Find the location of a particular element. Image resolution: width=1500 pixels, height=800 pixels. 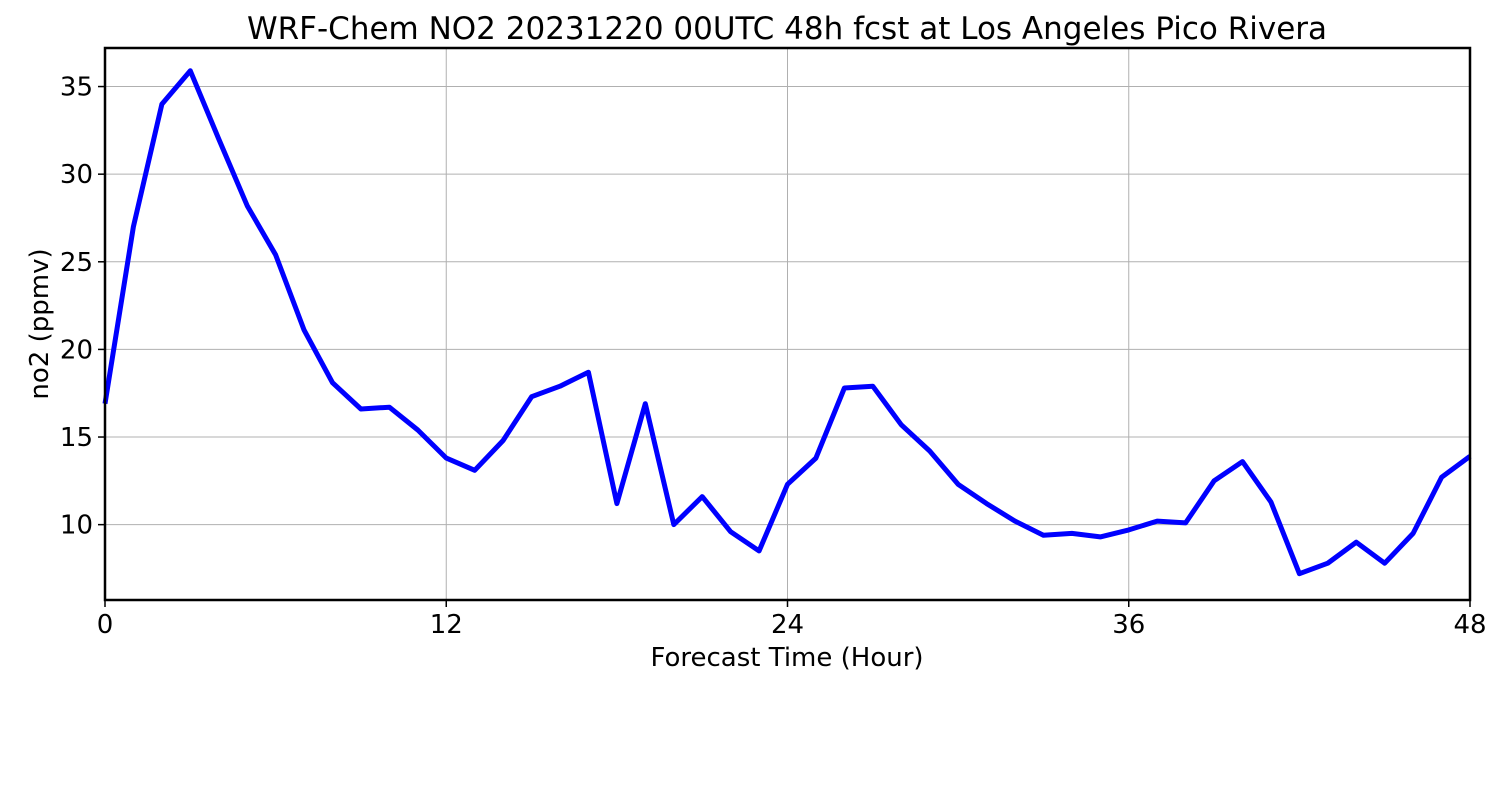

x-tick-label: 36 is located at coordinates (1128, 625).